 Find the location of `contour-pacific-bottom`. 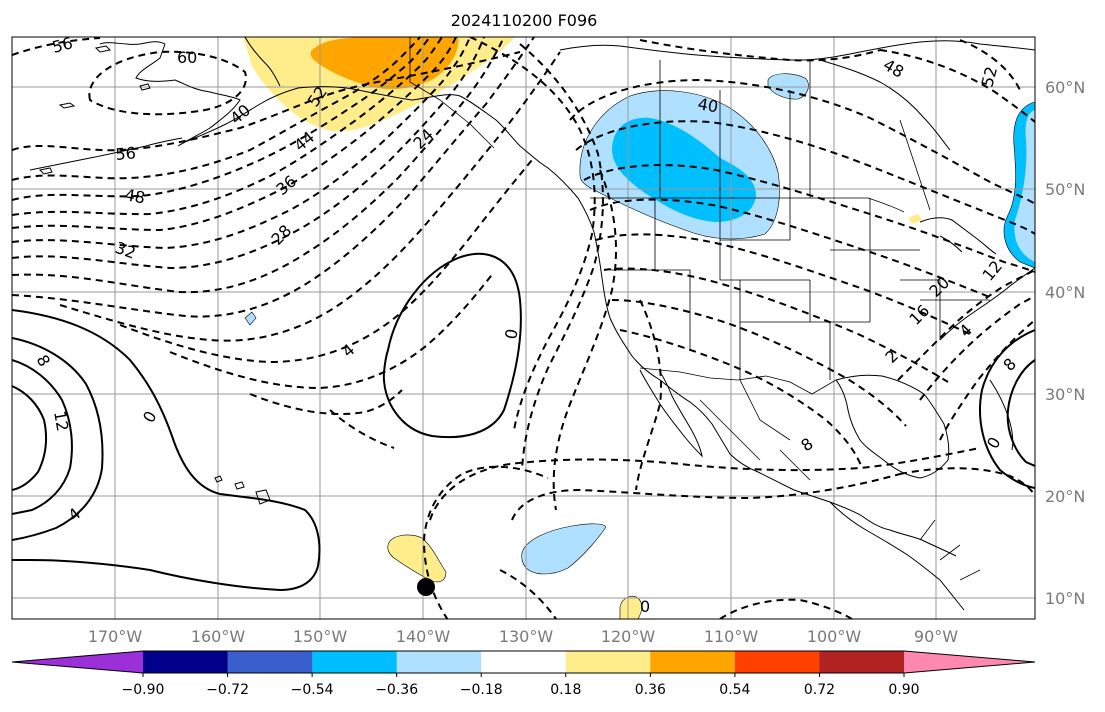

contour-pacific-bottom is located at coordinates (528, 594).